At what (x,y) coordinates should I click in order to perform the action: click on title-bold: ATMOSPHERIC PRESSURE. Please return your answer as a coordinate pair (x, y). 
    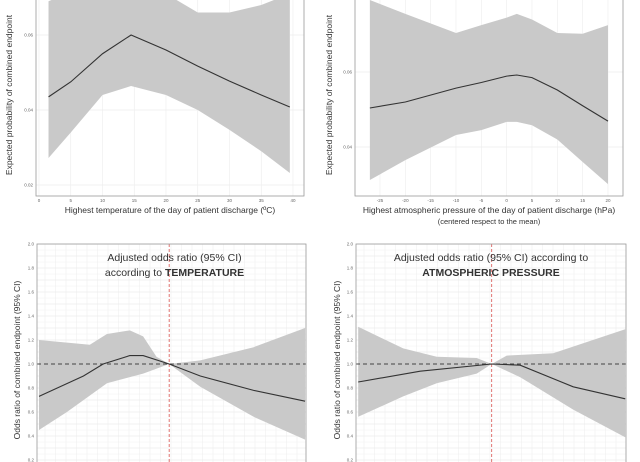
    Looking at the image, I should click on (491, 273).